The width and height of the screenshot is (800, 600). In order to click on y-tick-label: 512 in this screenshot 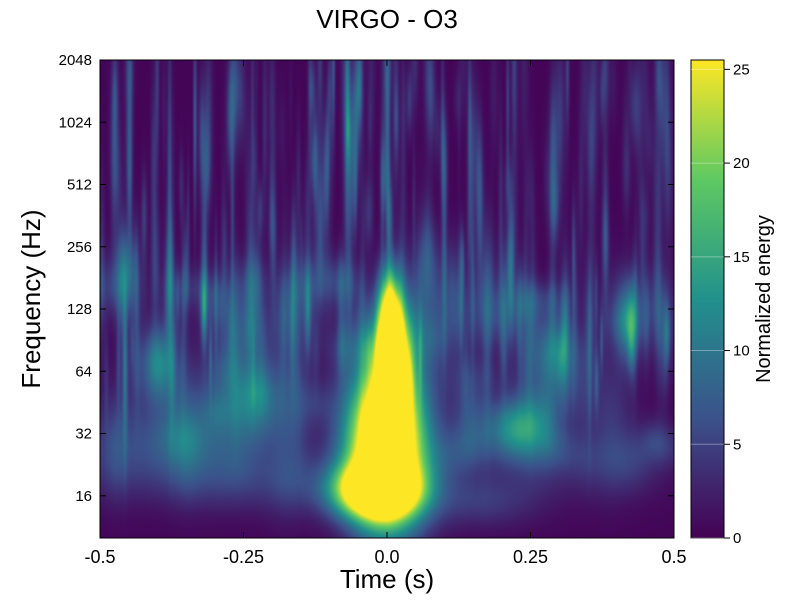, I will do `click(79, 185)`.